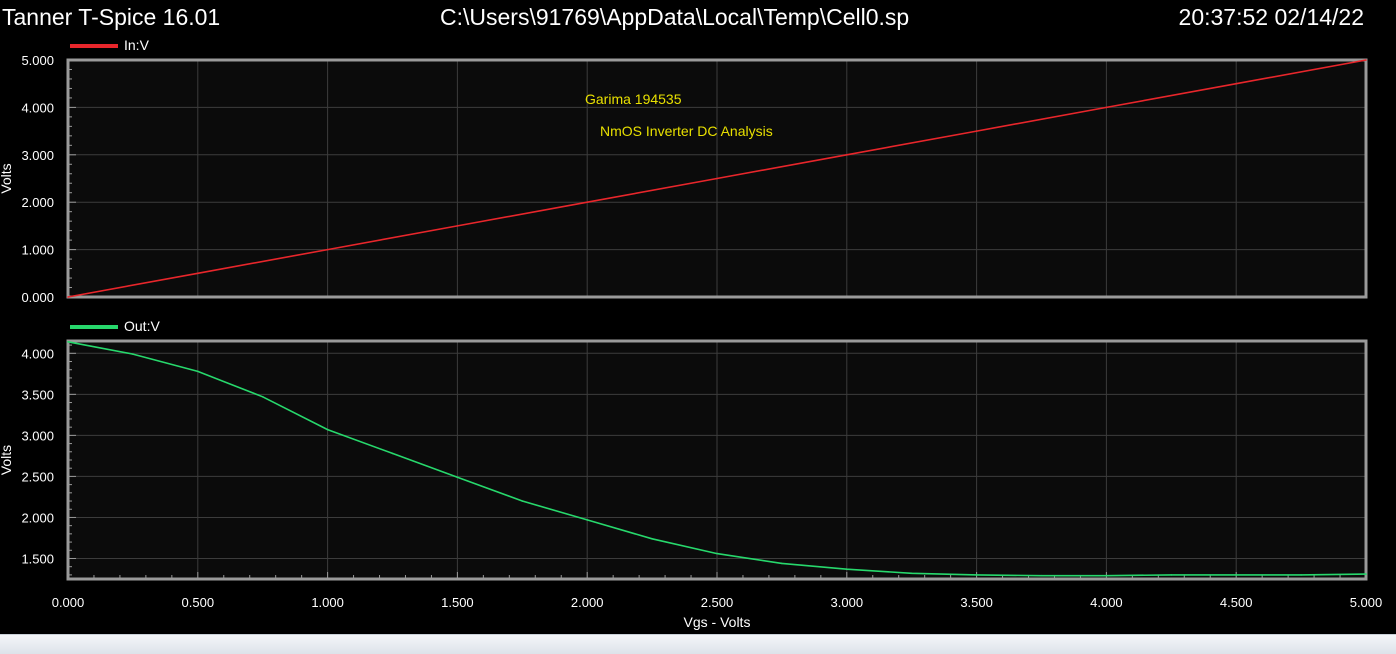 The image size is (1396, 654). What do you see at coordinates (142, 326) in the screenshot?
I see `legend-label: Out:V` at bounding box center [142, 326].